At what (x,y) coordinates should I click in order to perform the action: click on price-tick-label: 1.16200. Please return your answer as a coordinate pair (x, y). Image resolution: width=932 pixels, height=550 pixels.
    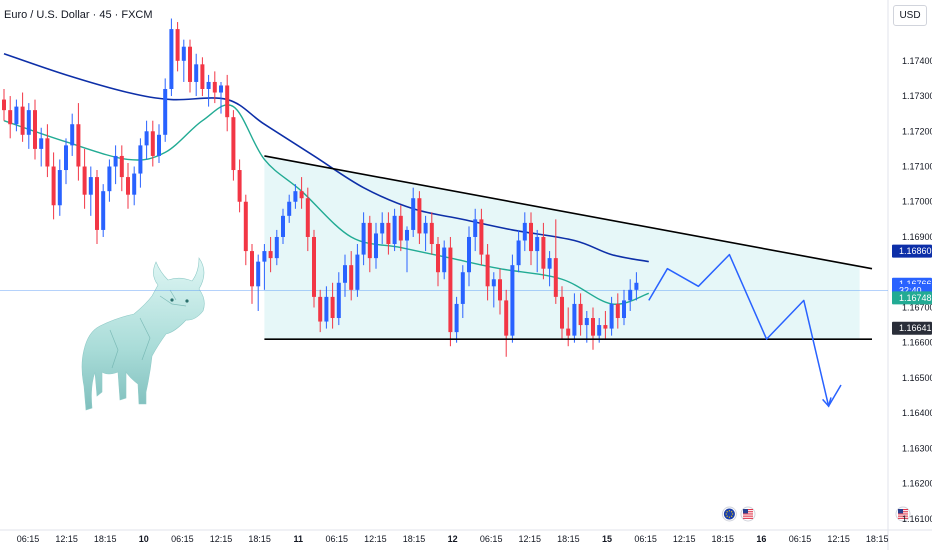
    Looking at the image, I should click on (917, 484).